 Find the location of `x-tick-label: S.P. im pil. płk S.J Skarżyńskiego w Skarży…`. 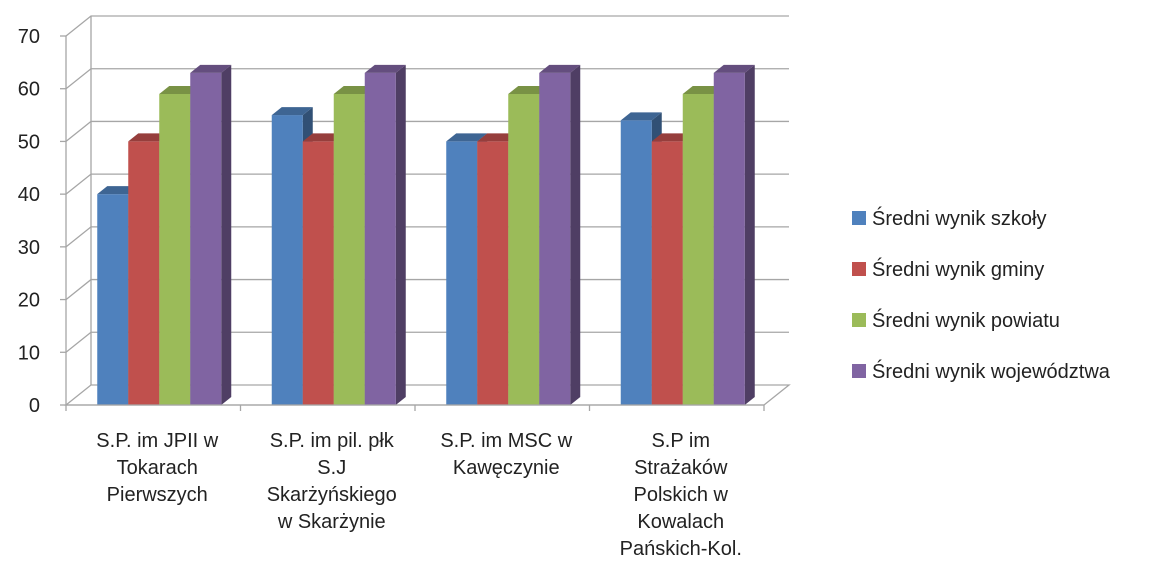

x-tick-label: S.P. im pil. płk S.J Skarżyńskiego w Skarży… is located at coordinates (332, 481).